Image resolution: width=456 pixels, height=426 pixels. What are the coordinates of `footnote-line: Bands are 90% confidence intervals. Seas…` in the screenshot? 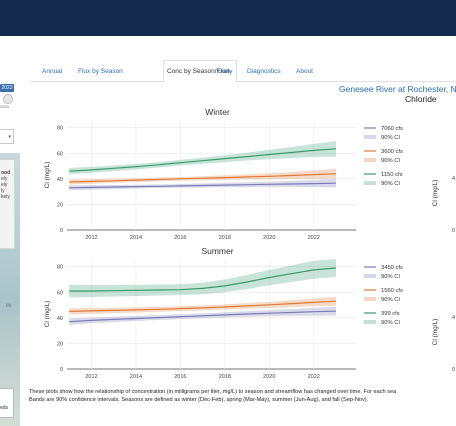 It's located at (199, 400).